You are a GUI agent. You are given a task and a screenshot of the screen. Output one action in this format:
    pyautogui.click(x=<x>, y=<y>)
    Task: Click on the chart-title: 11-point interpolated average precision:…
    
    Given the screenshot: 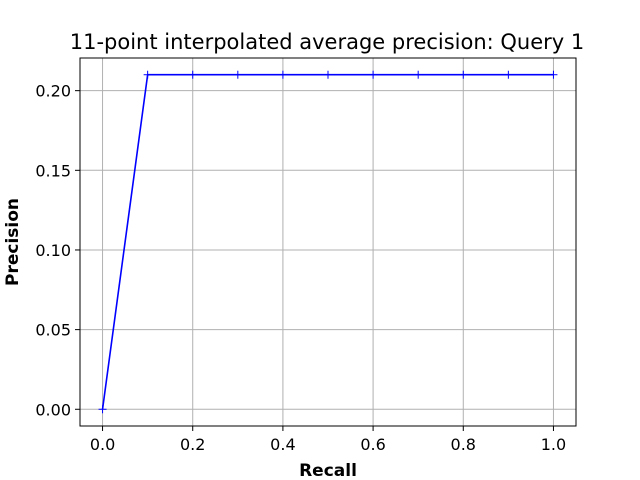 What is the action you would take?
    pyautogui.click(x=327, y=42)
    